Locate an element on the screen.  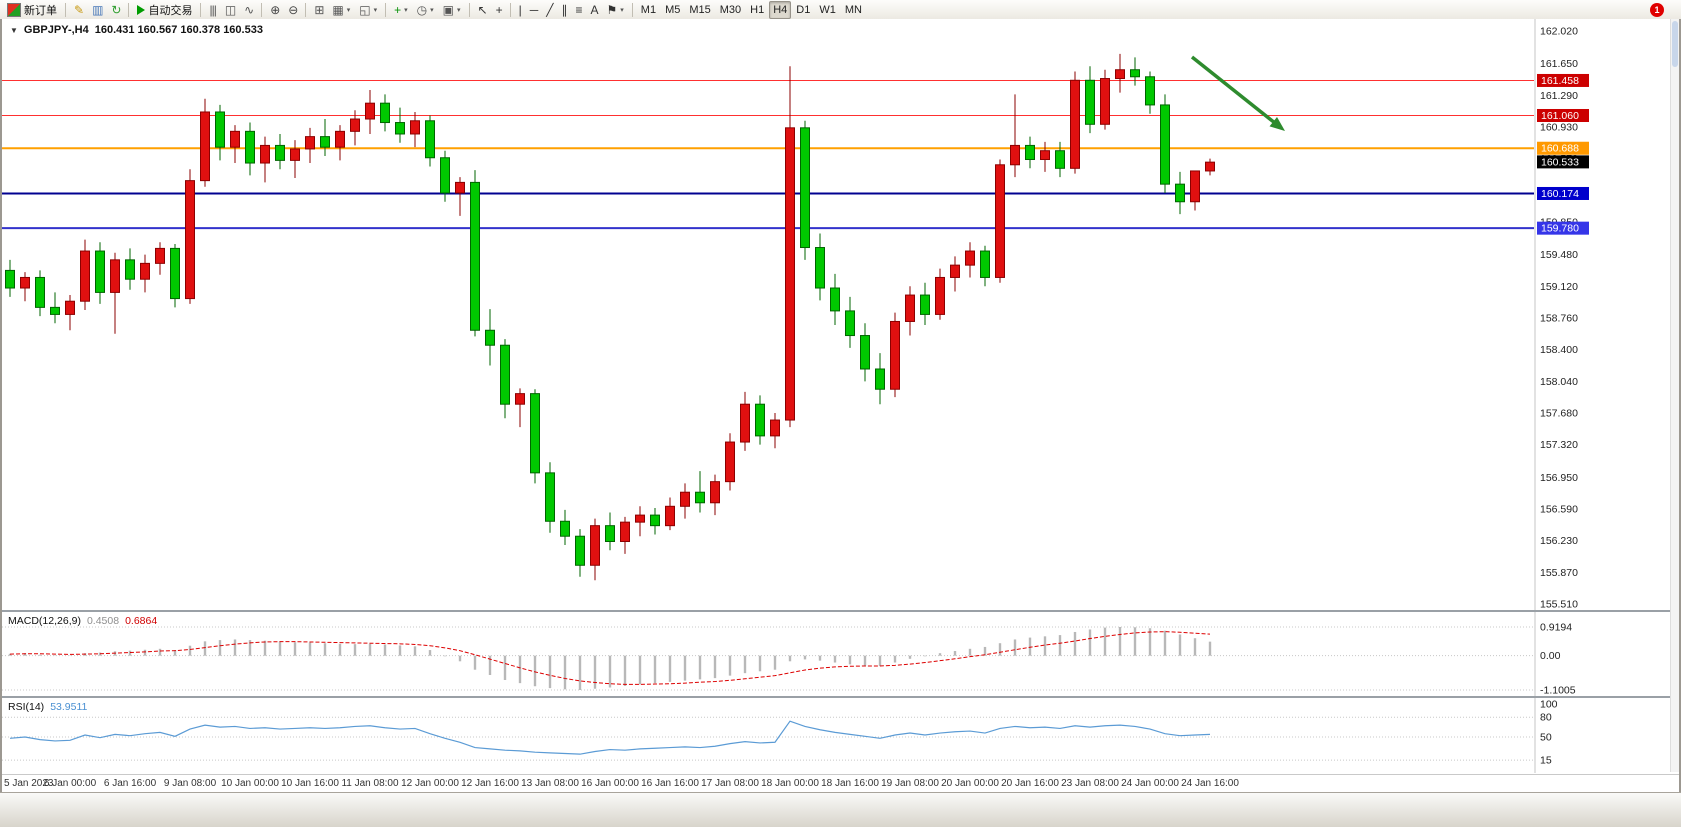
horizontal-line-icon: ─ is located at coordinates (533, 9).